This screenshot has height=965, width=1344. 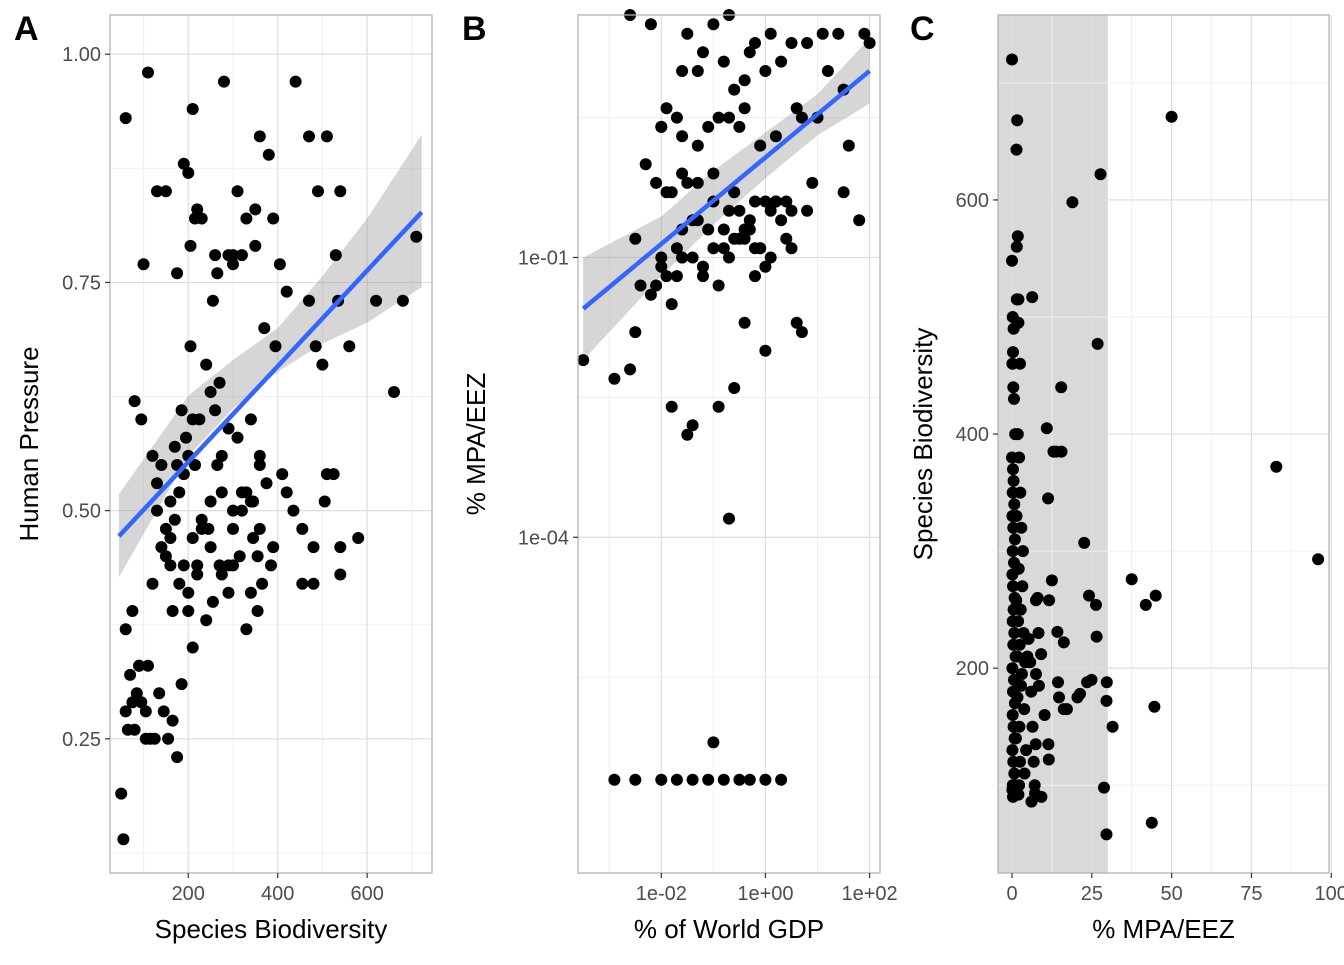 I want to click on panel-b-x-tick-label: 1e+00, so click(x=765, y=894).